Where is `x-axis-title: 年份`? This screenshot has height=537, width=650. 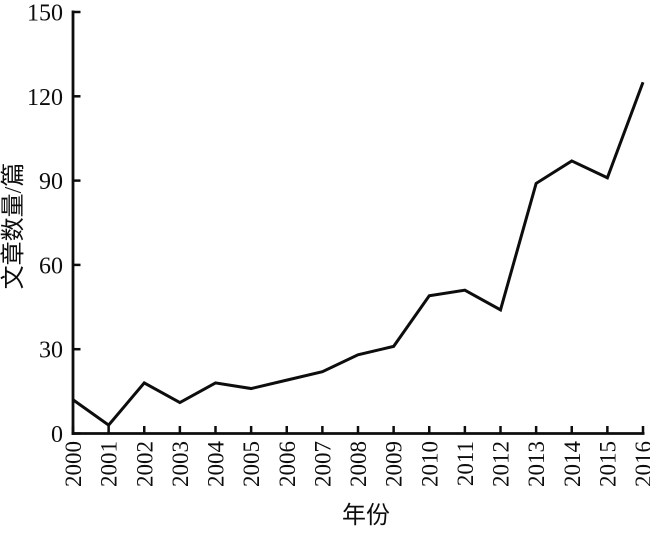
x-axis-title: 年份 is located at coordinates (366, 515).